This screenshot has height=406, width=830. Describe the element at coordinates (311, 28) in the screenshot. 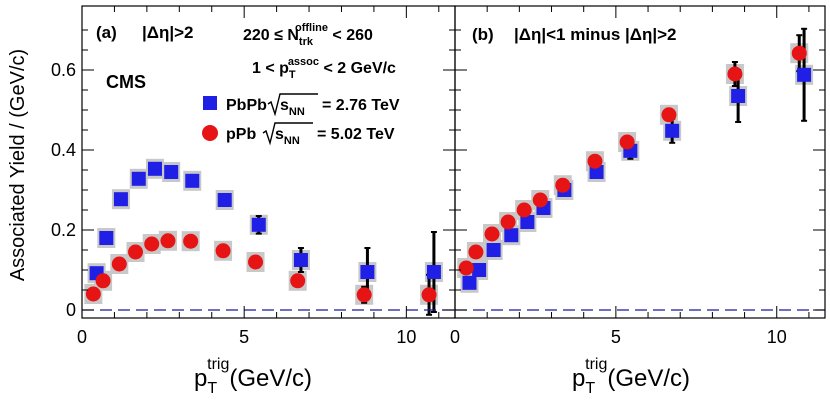

I see `legend-ntrk-sup: offline` at that location.